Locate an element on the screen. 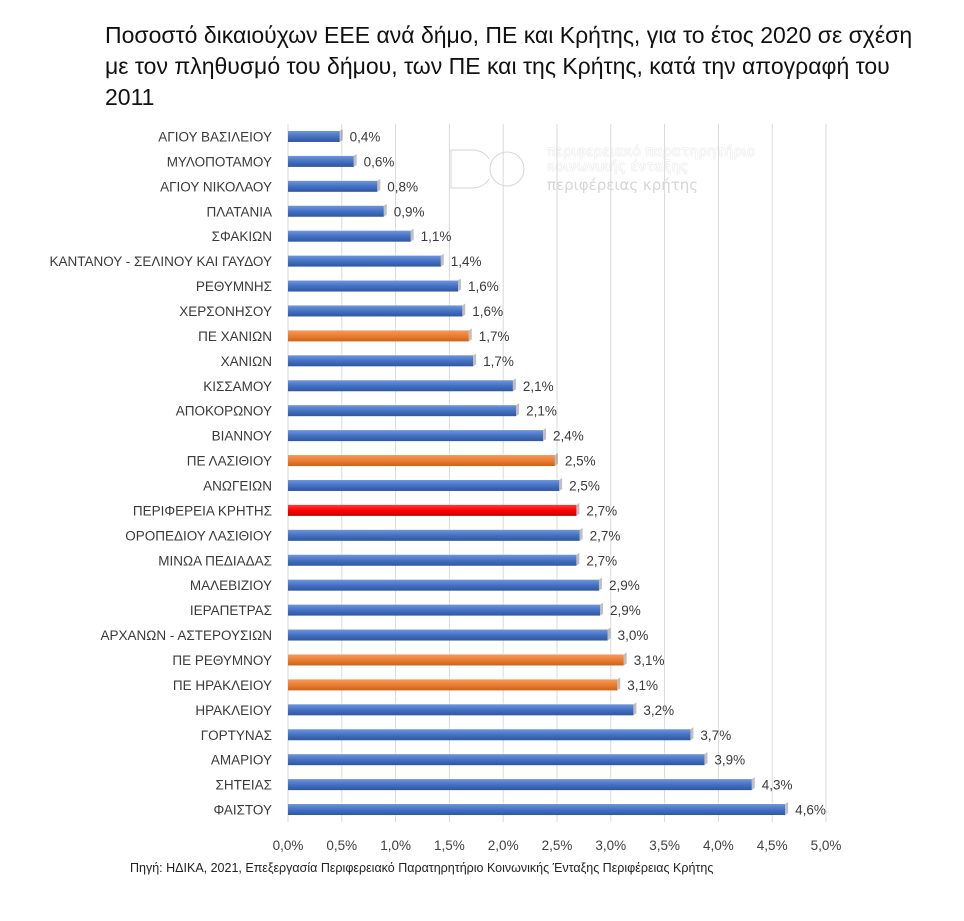 This screenshot has height=921, width=964. data-label: 1,6% is located at coordinates (487, 311).